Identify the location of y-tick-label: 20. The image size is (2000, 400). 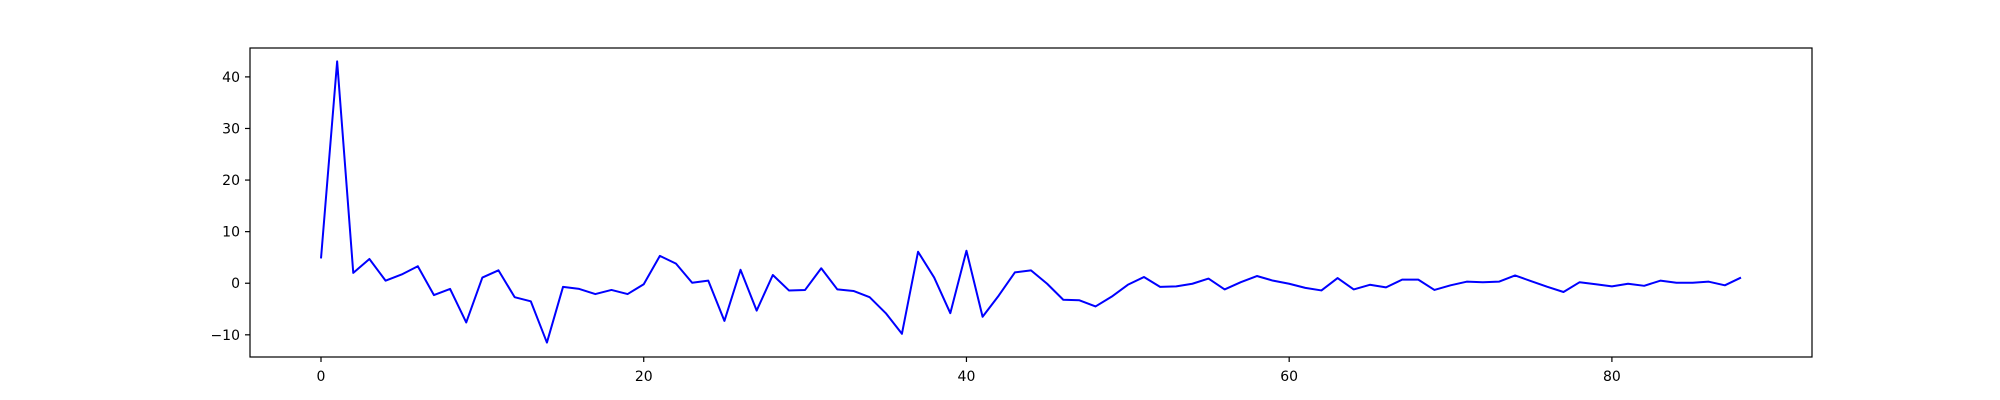
(231, 181).